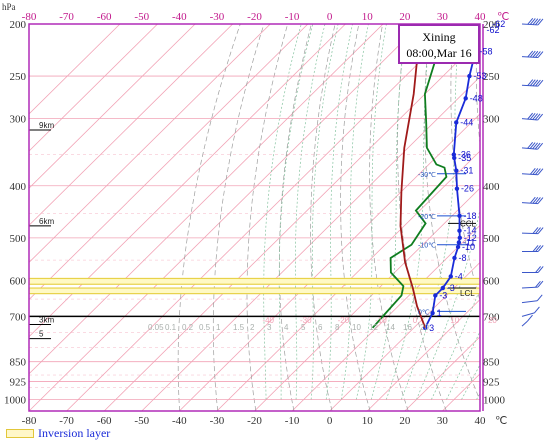  What do you see at coordinates (254, 421) in the screenshot?
I see `bottom-temperature-tick: -20` at bounding box center [254, 421].